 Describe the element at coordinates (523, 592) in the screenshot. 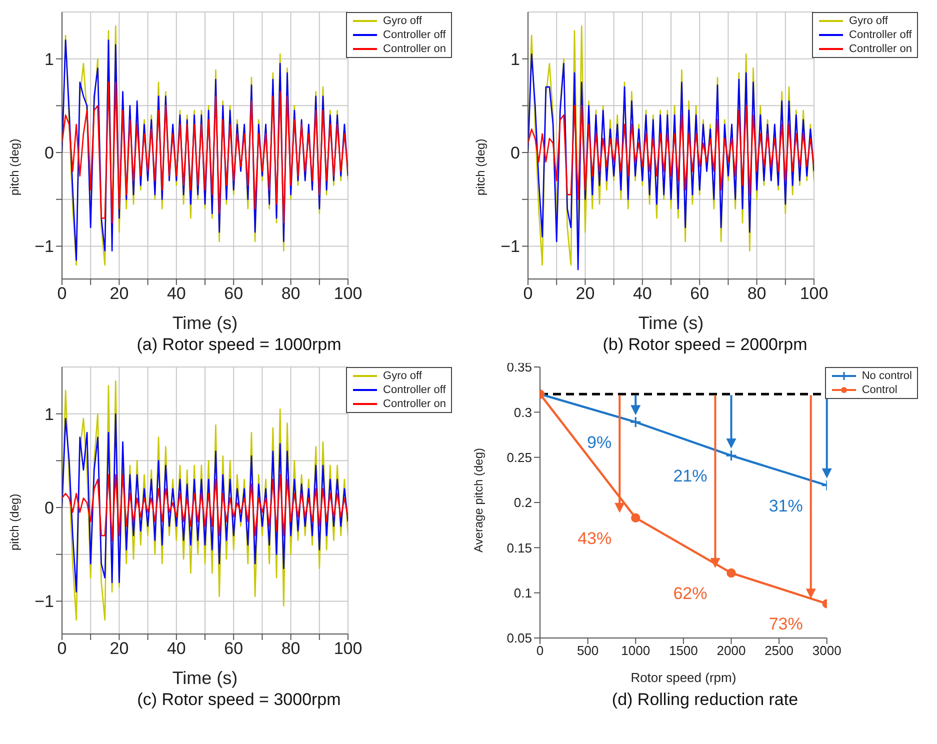

I see `y-tick-label: 0.1` at that location.